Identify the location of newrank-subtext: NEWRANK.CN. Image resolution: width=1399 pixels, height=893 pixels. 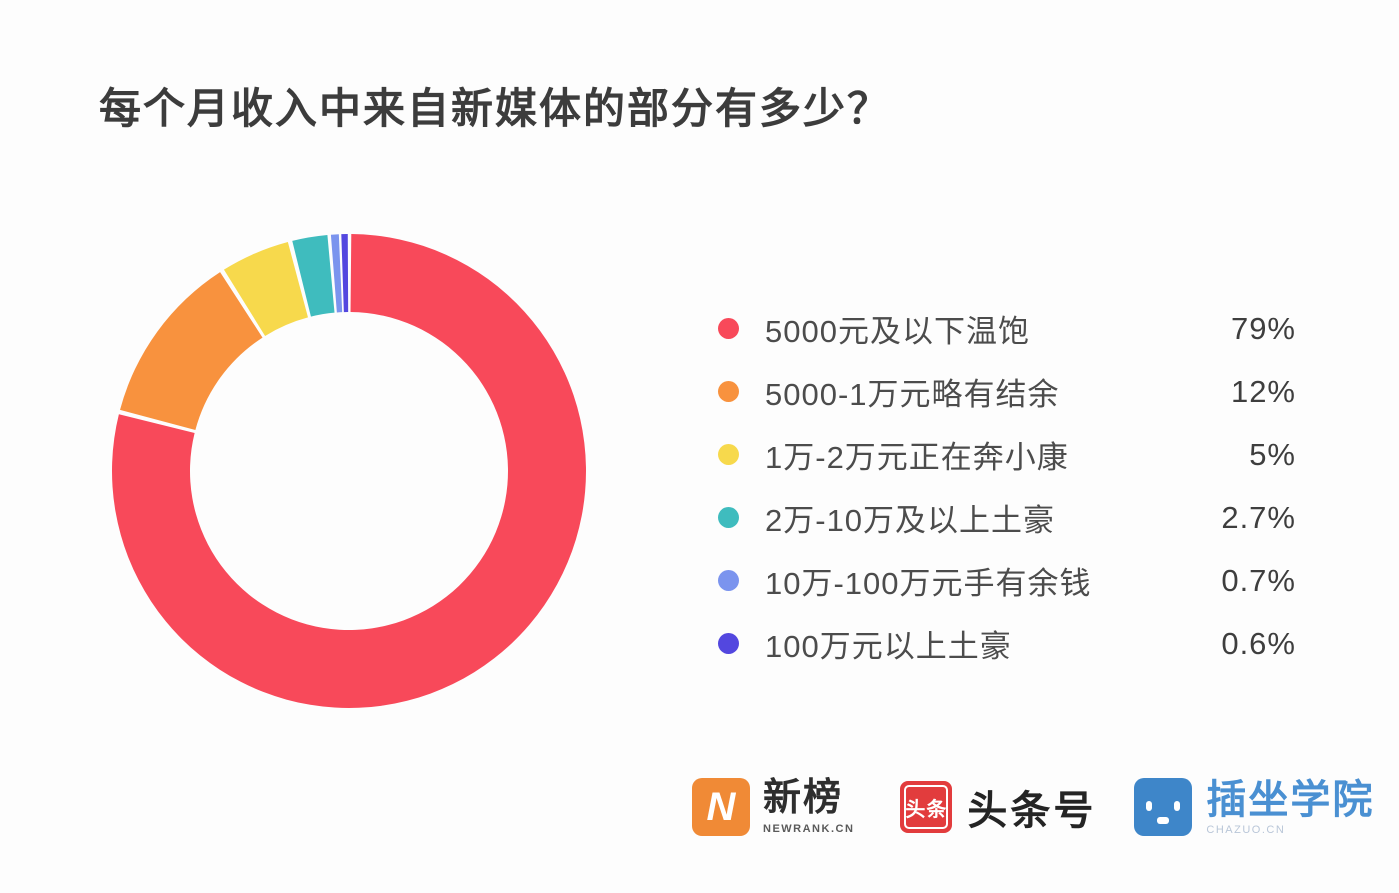
(809, 828).